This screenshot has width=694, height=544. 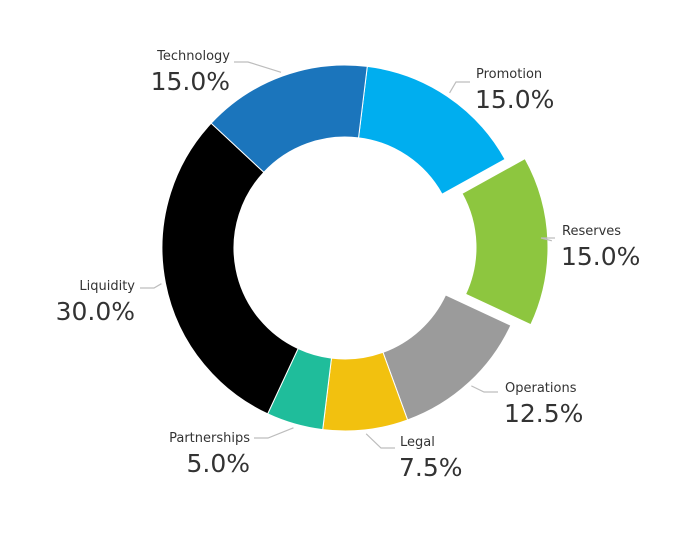 I want to click on leader-partnerships, so click(x=274, y=433).